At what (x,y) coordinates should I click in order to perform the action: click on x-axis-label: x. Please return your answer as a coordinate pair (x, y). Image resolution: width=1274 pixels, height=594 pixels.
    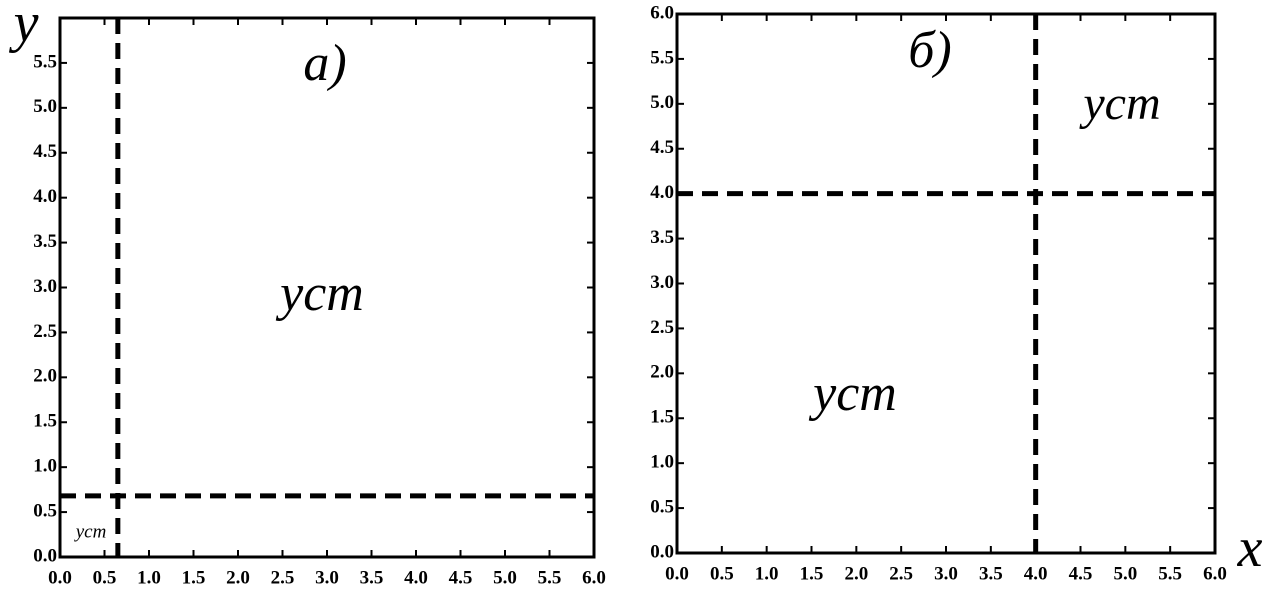
    Looking at the image, I should click on (1250, 548).